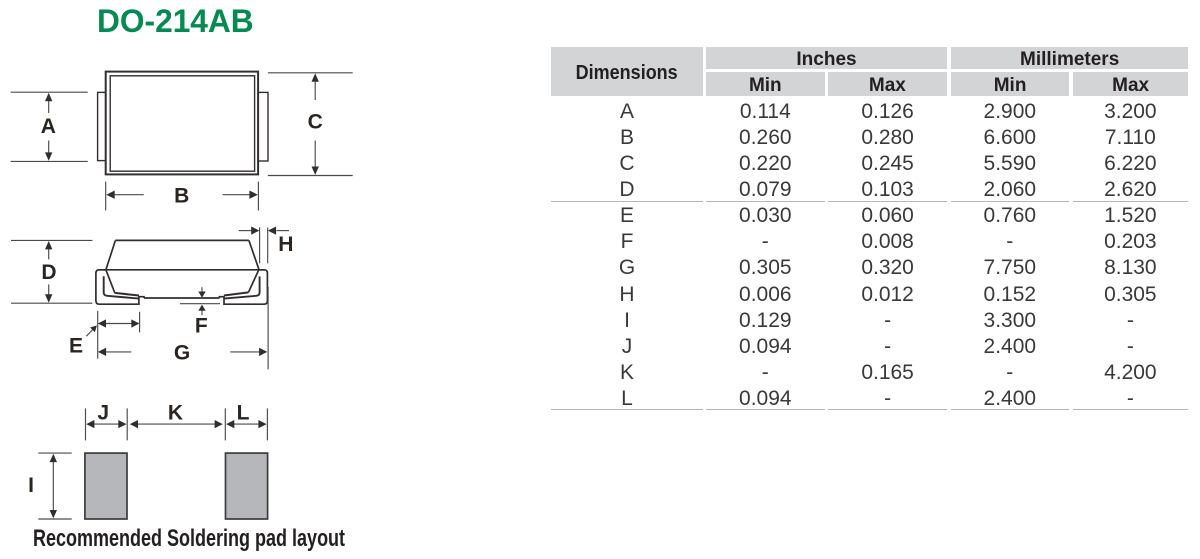  Describe the element at coordinates (182, 353) in the screenshot. I see `svg-text: G` at that location.